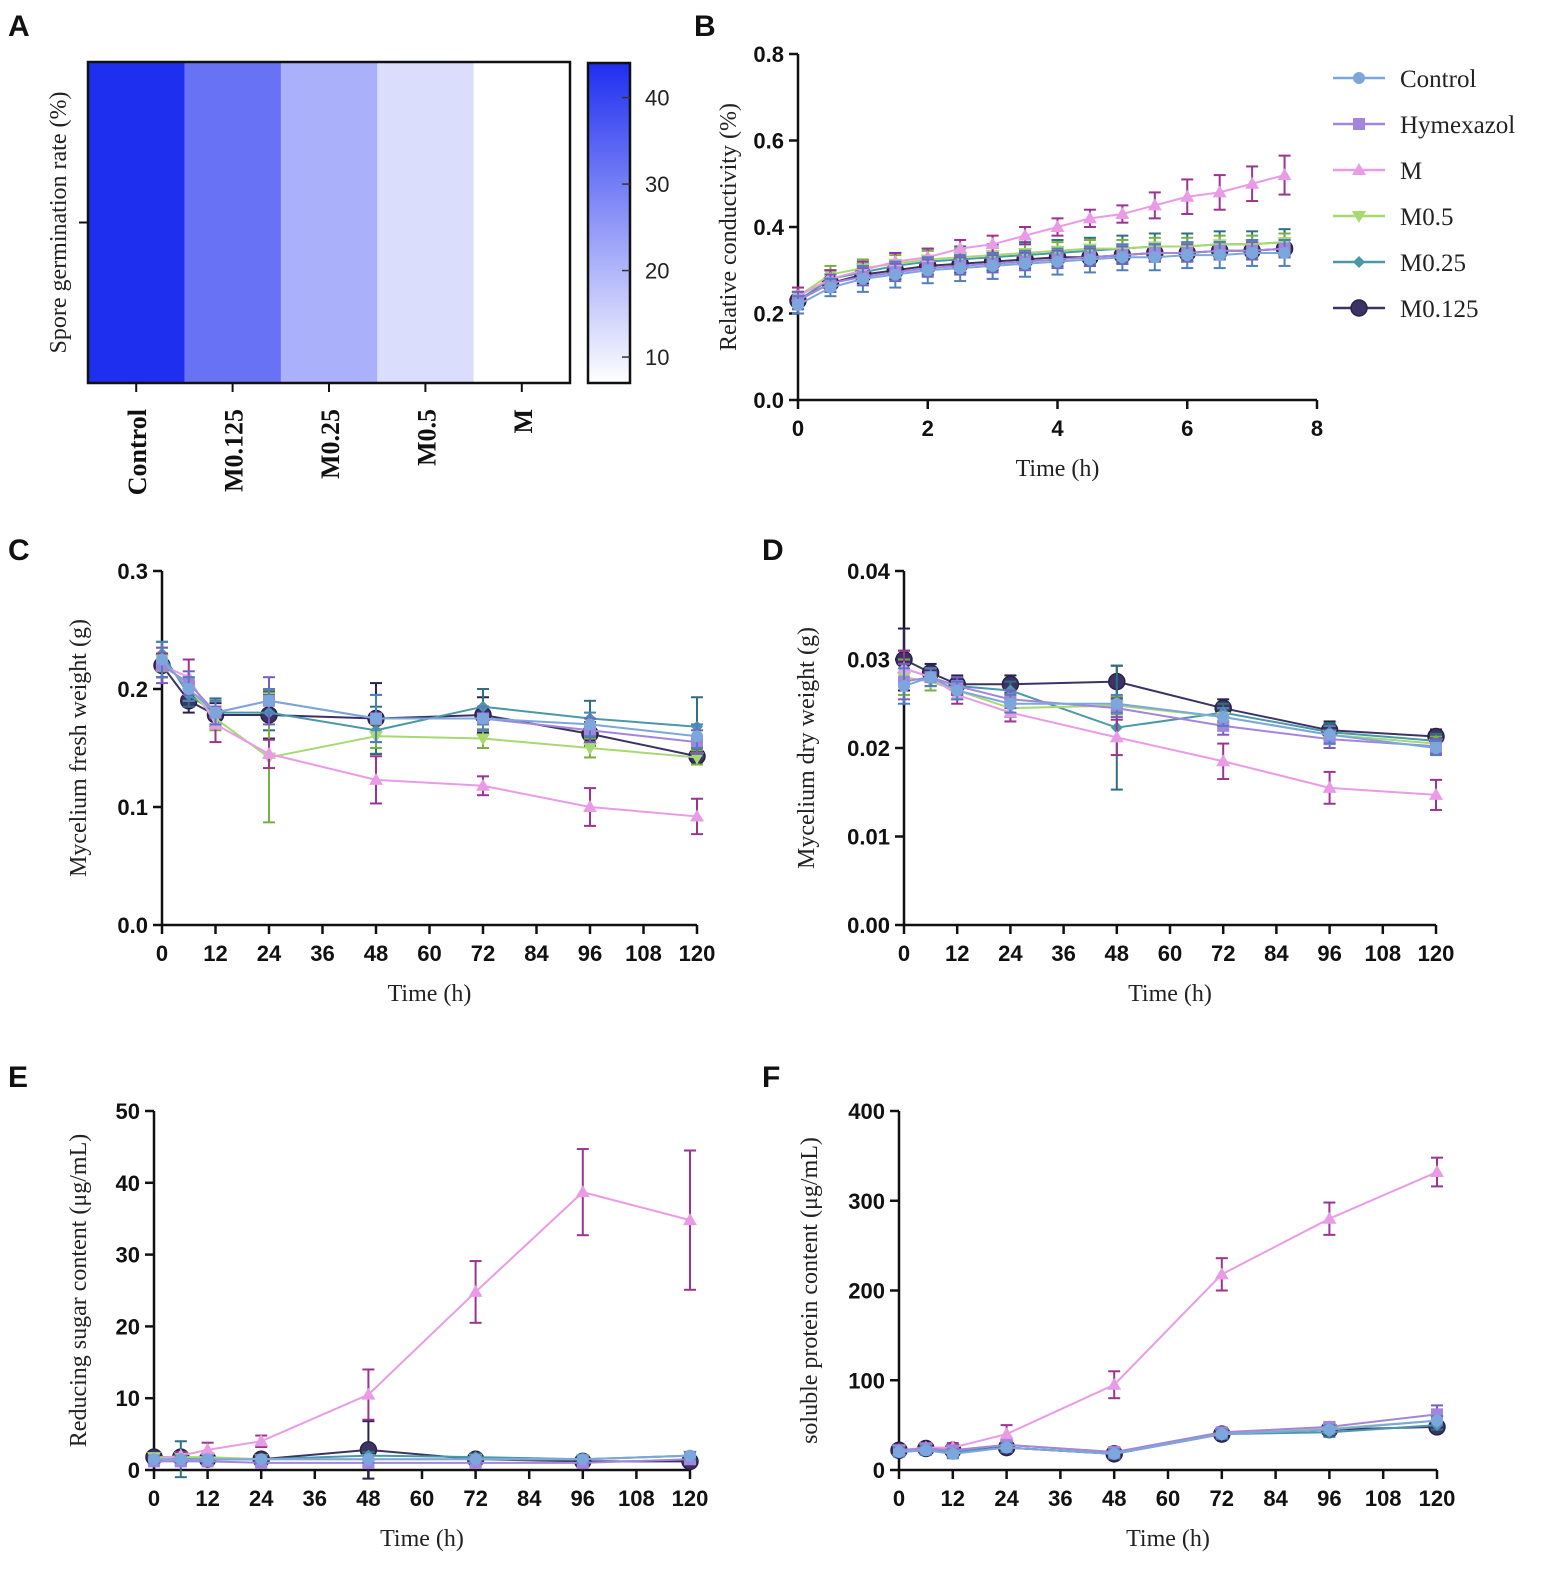 The height and width of the screenshot is (1587, 1562). What do you see at coordinates (132, 925) in the screenshot?
I see `y-tick-label: 0.0` at bounding box center [132, 925].